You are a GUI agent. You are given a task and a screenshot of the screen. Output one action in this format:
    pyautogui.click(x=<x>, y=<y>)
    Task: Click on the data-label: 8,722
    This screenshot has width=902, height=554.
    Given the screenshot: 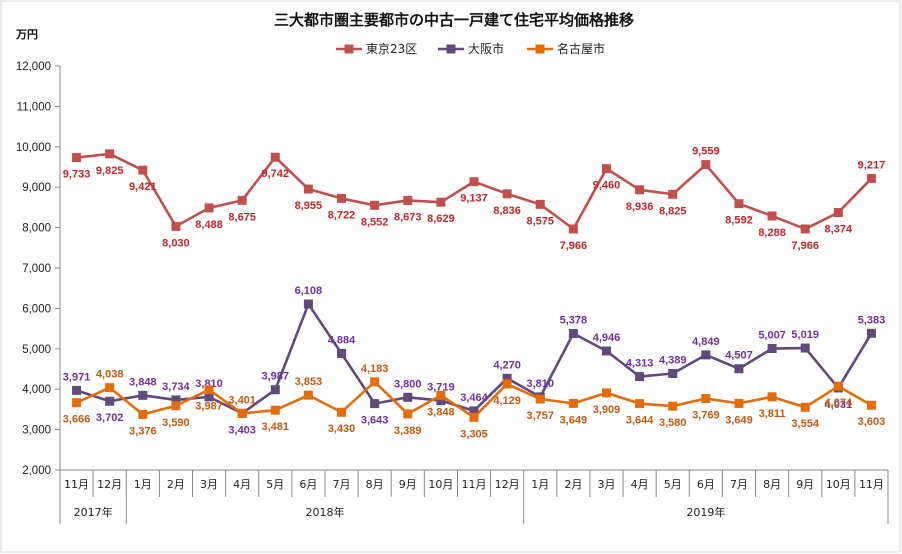 What is the action you would take?
    pyautogui.click(x=342, y=215)
    